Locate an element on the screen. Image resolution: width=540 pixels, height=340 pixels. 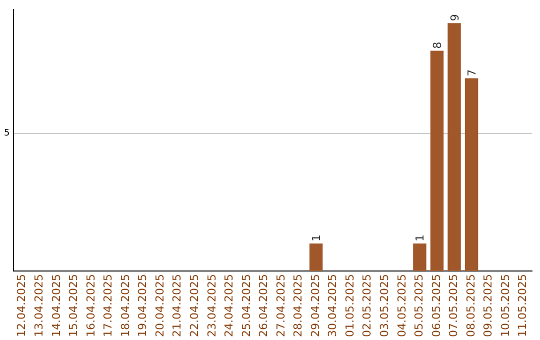
x-tick-label: 20.04.2025 is located at coordinates (159, 306).